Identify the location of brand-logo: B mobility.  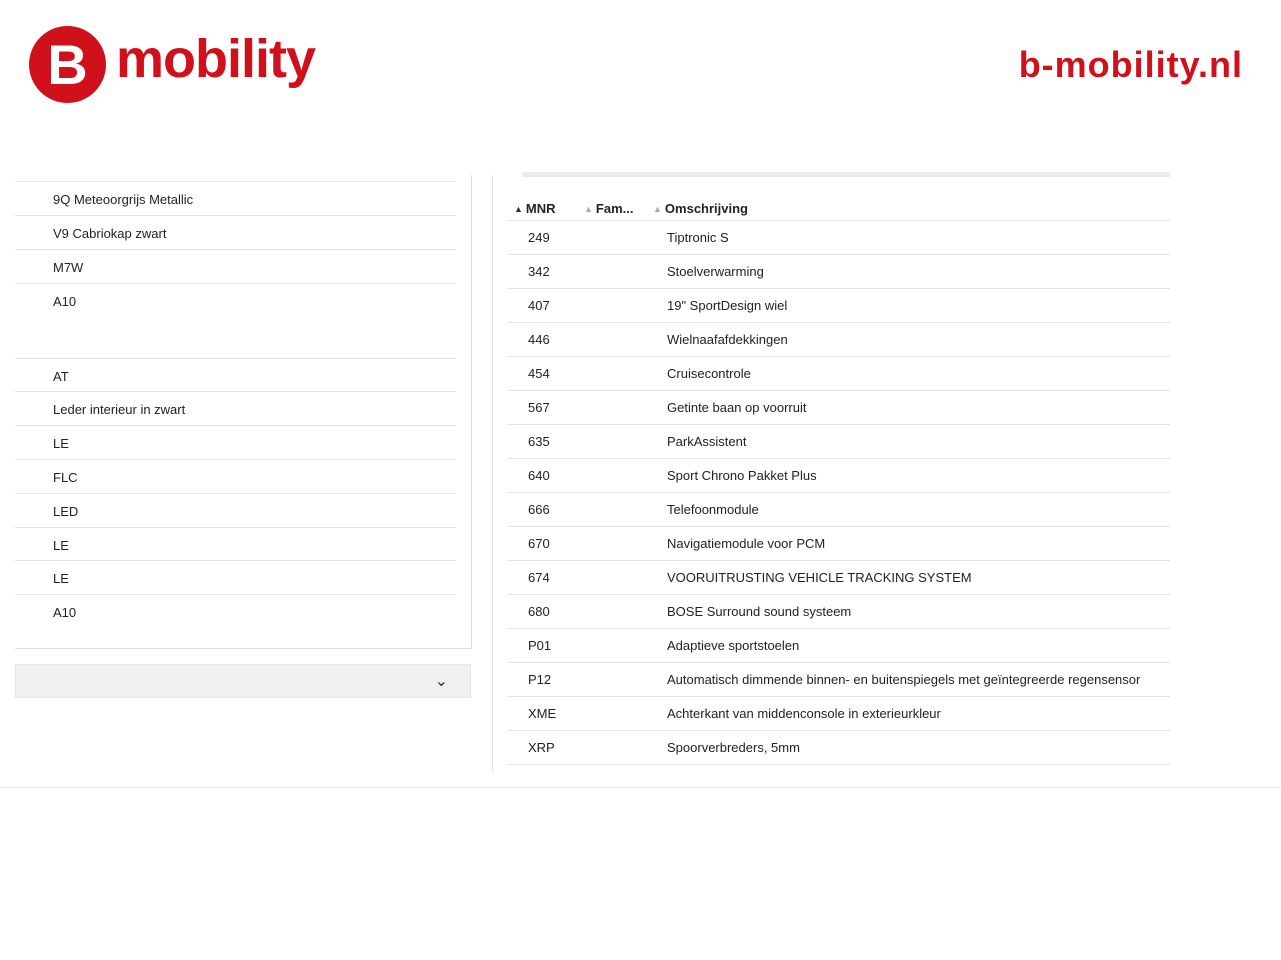
(172, 64).